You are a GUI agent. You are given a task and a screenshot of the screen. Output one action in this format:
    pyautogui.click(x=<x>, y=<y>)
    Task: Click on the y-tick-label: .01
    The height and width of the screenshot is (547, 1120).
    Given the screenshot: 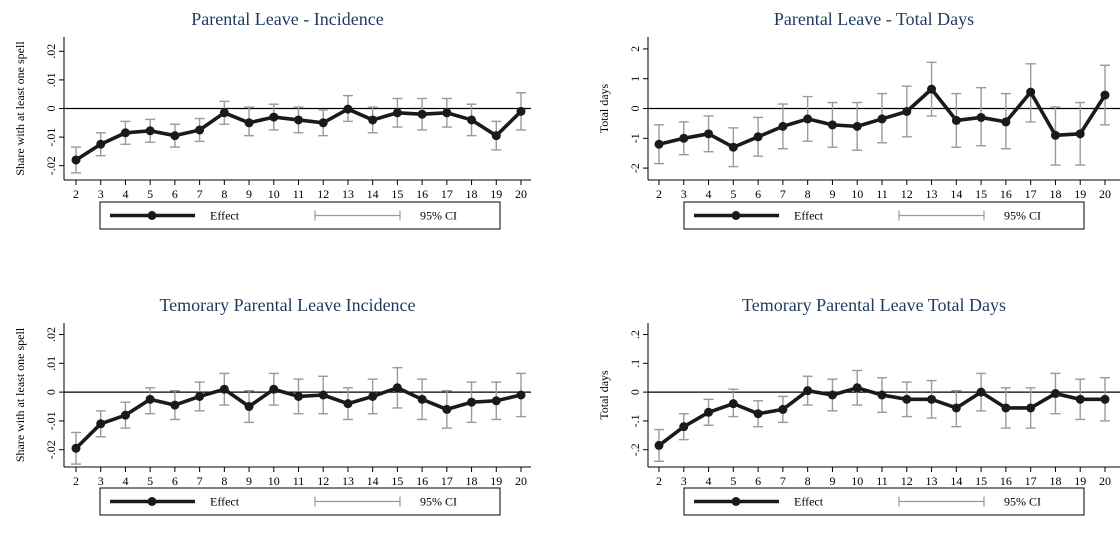 What is the action you would take?
    pyautogui.click(x=51, y=363)
    